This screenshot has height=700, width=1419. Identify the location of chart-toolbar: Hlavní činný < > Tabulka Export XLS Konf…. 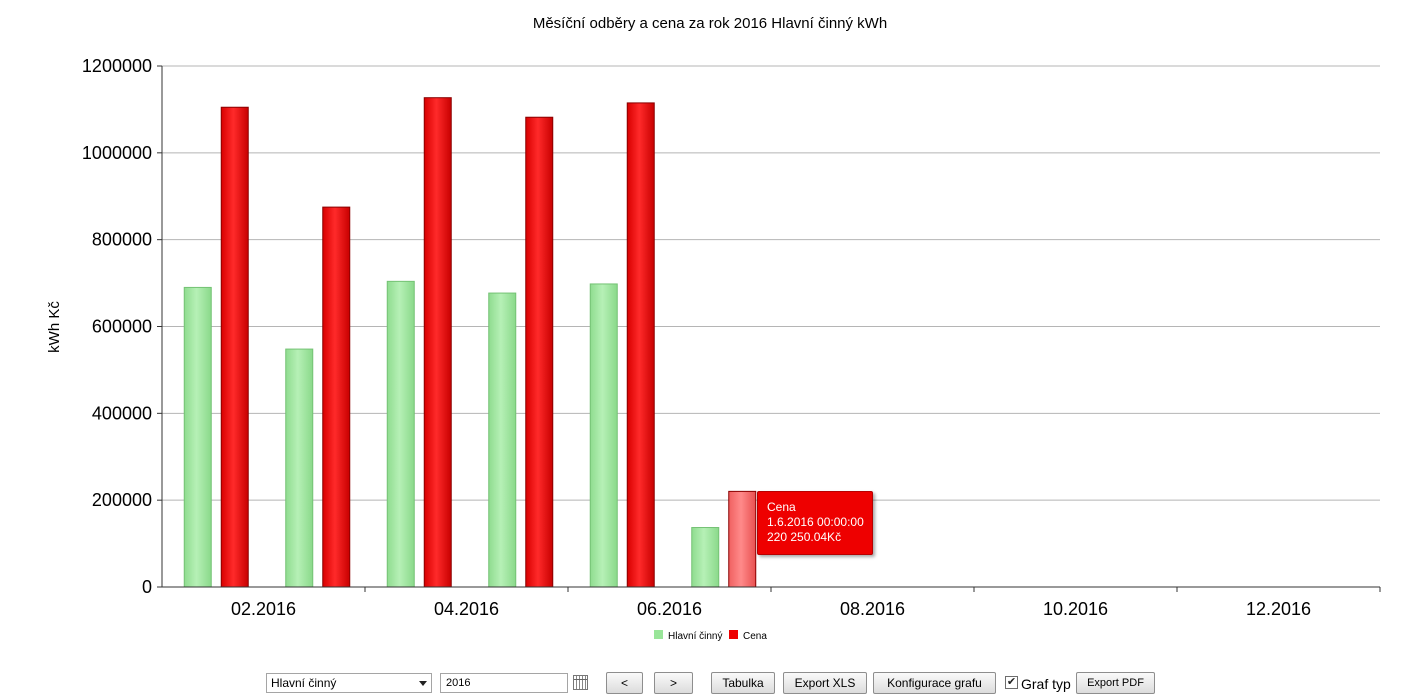
(709, 684).